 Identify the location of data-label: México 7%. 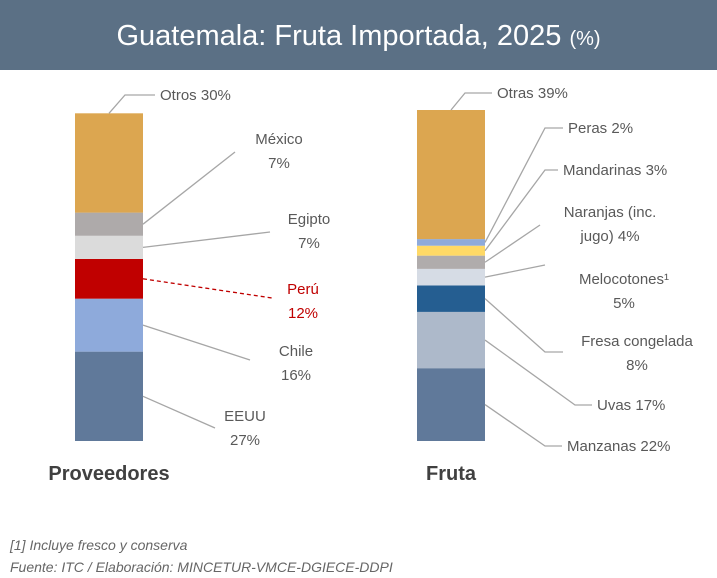
(279, 152).